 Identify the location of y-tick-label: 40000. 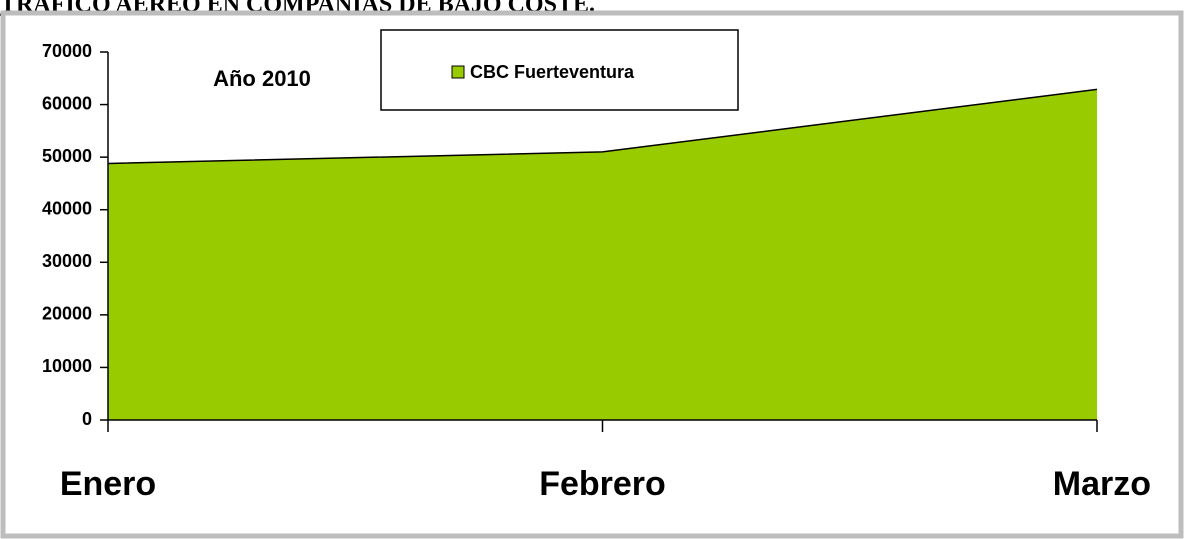
(67, 208).